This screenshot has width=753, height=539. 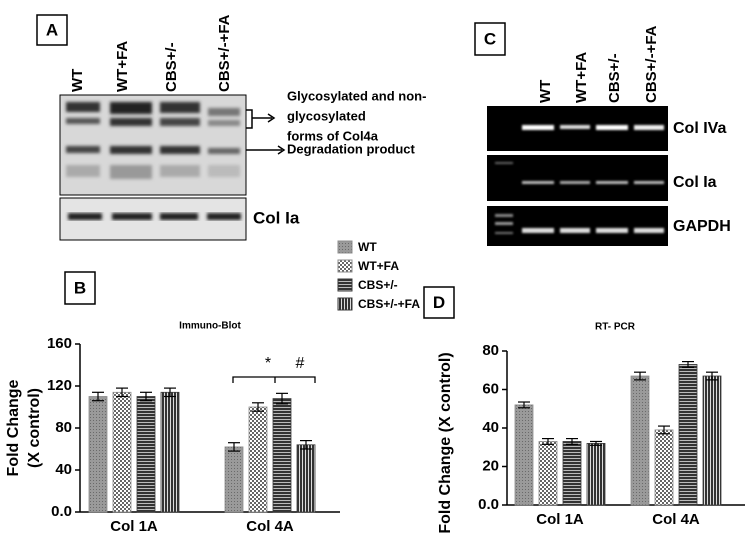 What do you see at coordinates (268, 363) in the screenshot?
I see `significance-mark: *` at bounding box center [268, 363].